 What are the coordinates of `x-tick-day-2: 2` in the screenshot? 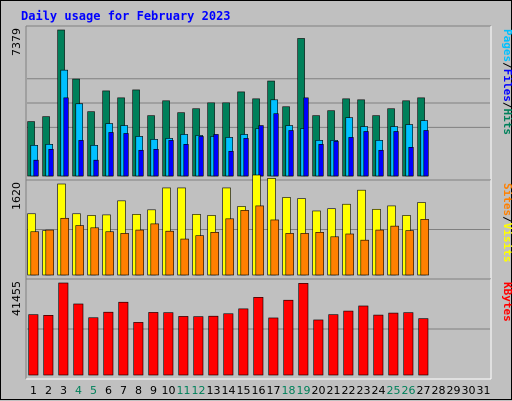 It's located at (48, 390).